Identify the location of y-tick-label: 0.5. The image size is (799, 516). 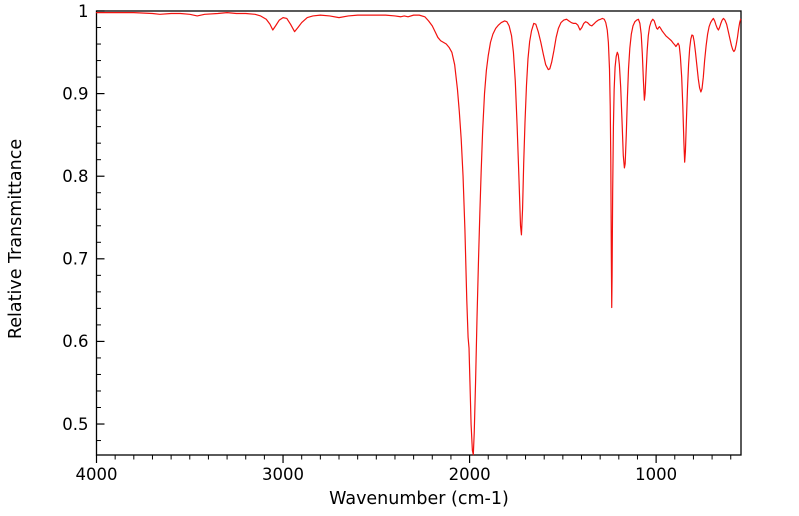
(75, 424).